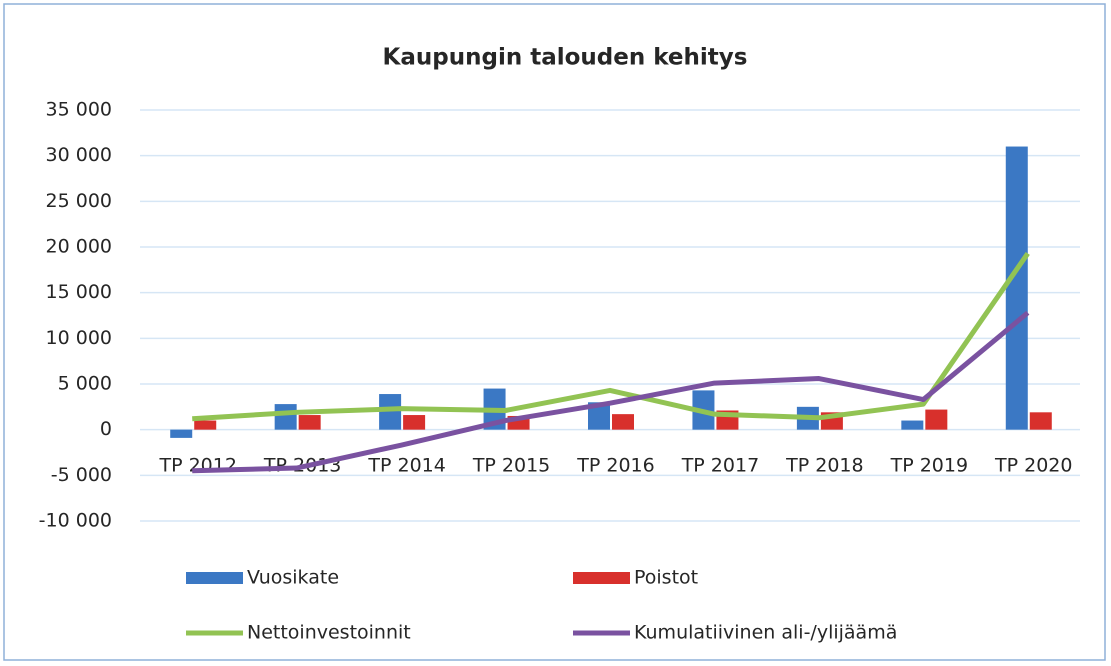 This screenshot has width=1111, height=666. I want to click on x-tick-label: TP 2014, so click(406, 466).